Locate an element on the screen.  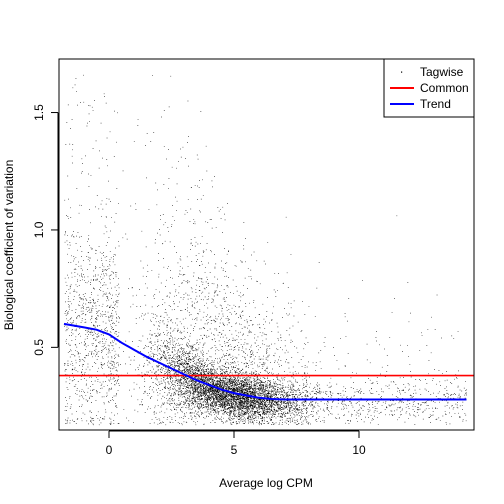
legend-label: Common is located at coordinates (444, 88).